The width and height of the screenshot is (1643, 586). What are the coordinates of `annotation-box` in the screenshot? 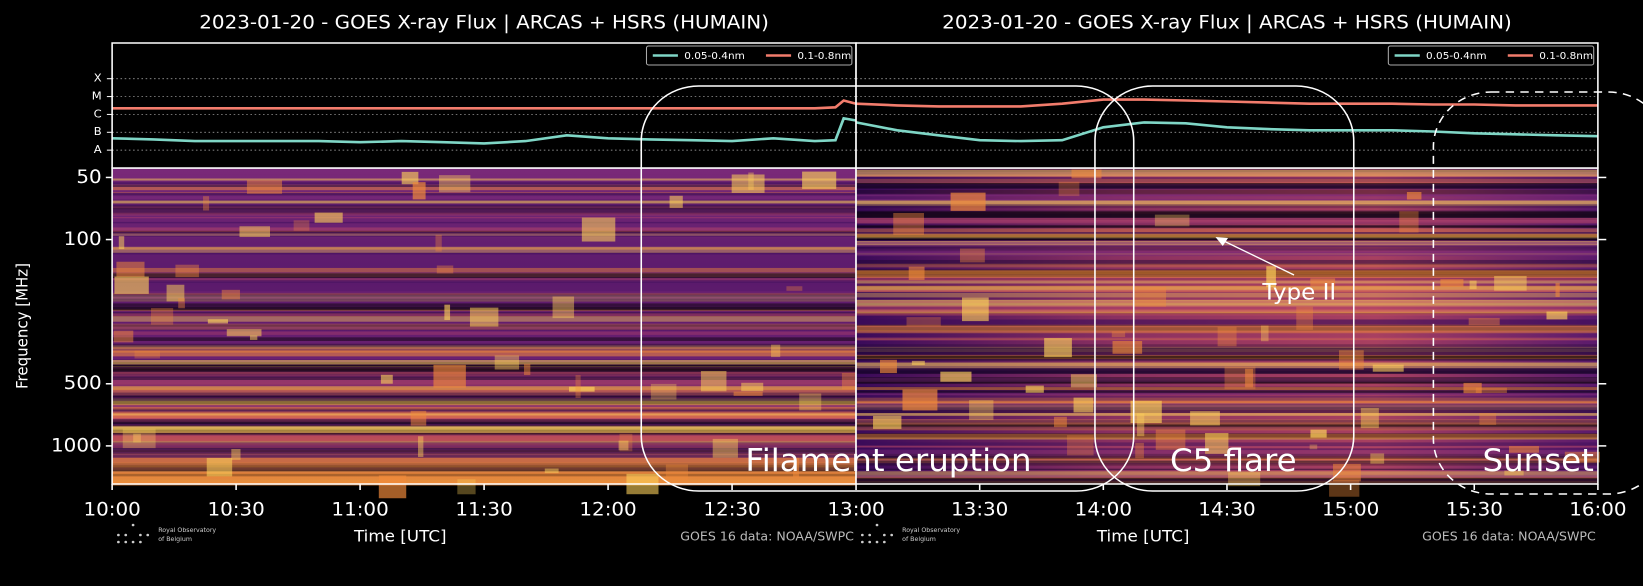 It's located at (1224, 288).